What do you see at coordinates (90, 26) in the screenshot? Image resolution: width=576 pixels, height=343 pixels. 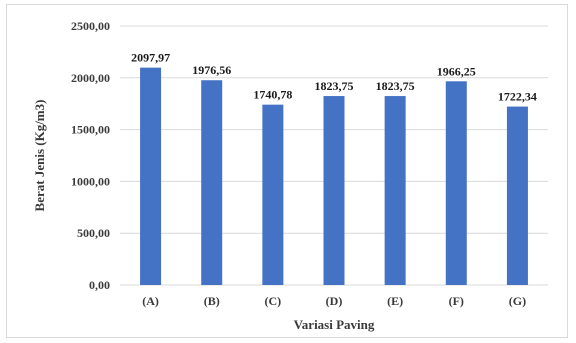 I see `y-tick-label: 2500,00` at bounding box center [90, 26].